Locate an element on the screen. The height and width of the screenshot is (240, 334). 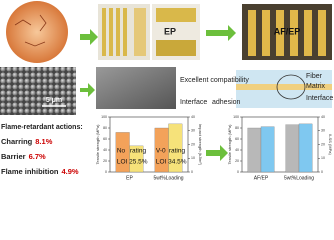
action-item: Charring 8.1% is located at coordinates (27, 141).